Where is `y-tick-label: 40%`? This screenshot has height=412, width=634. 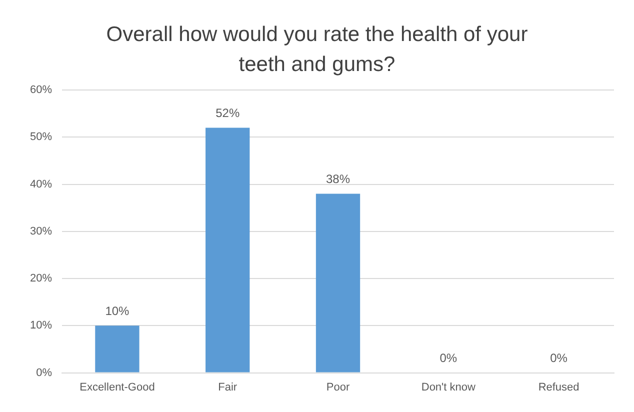 y-tick-label: 40% is located at coordinates (41, 184).